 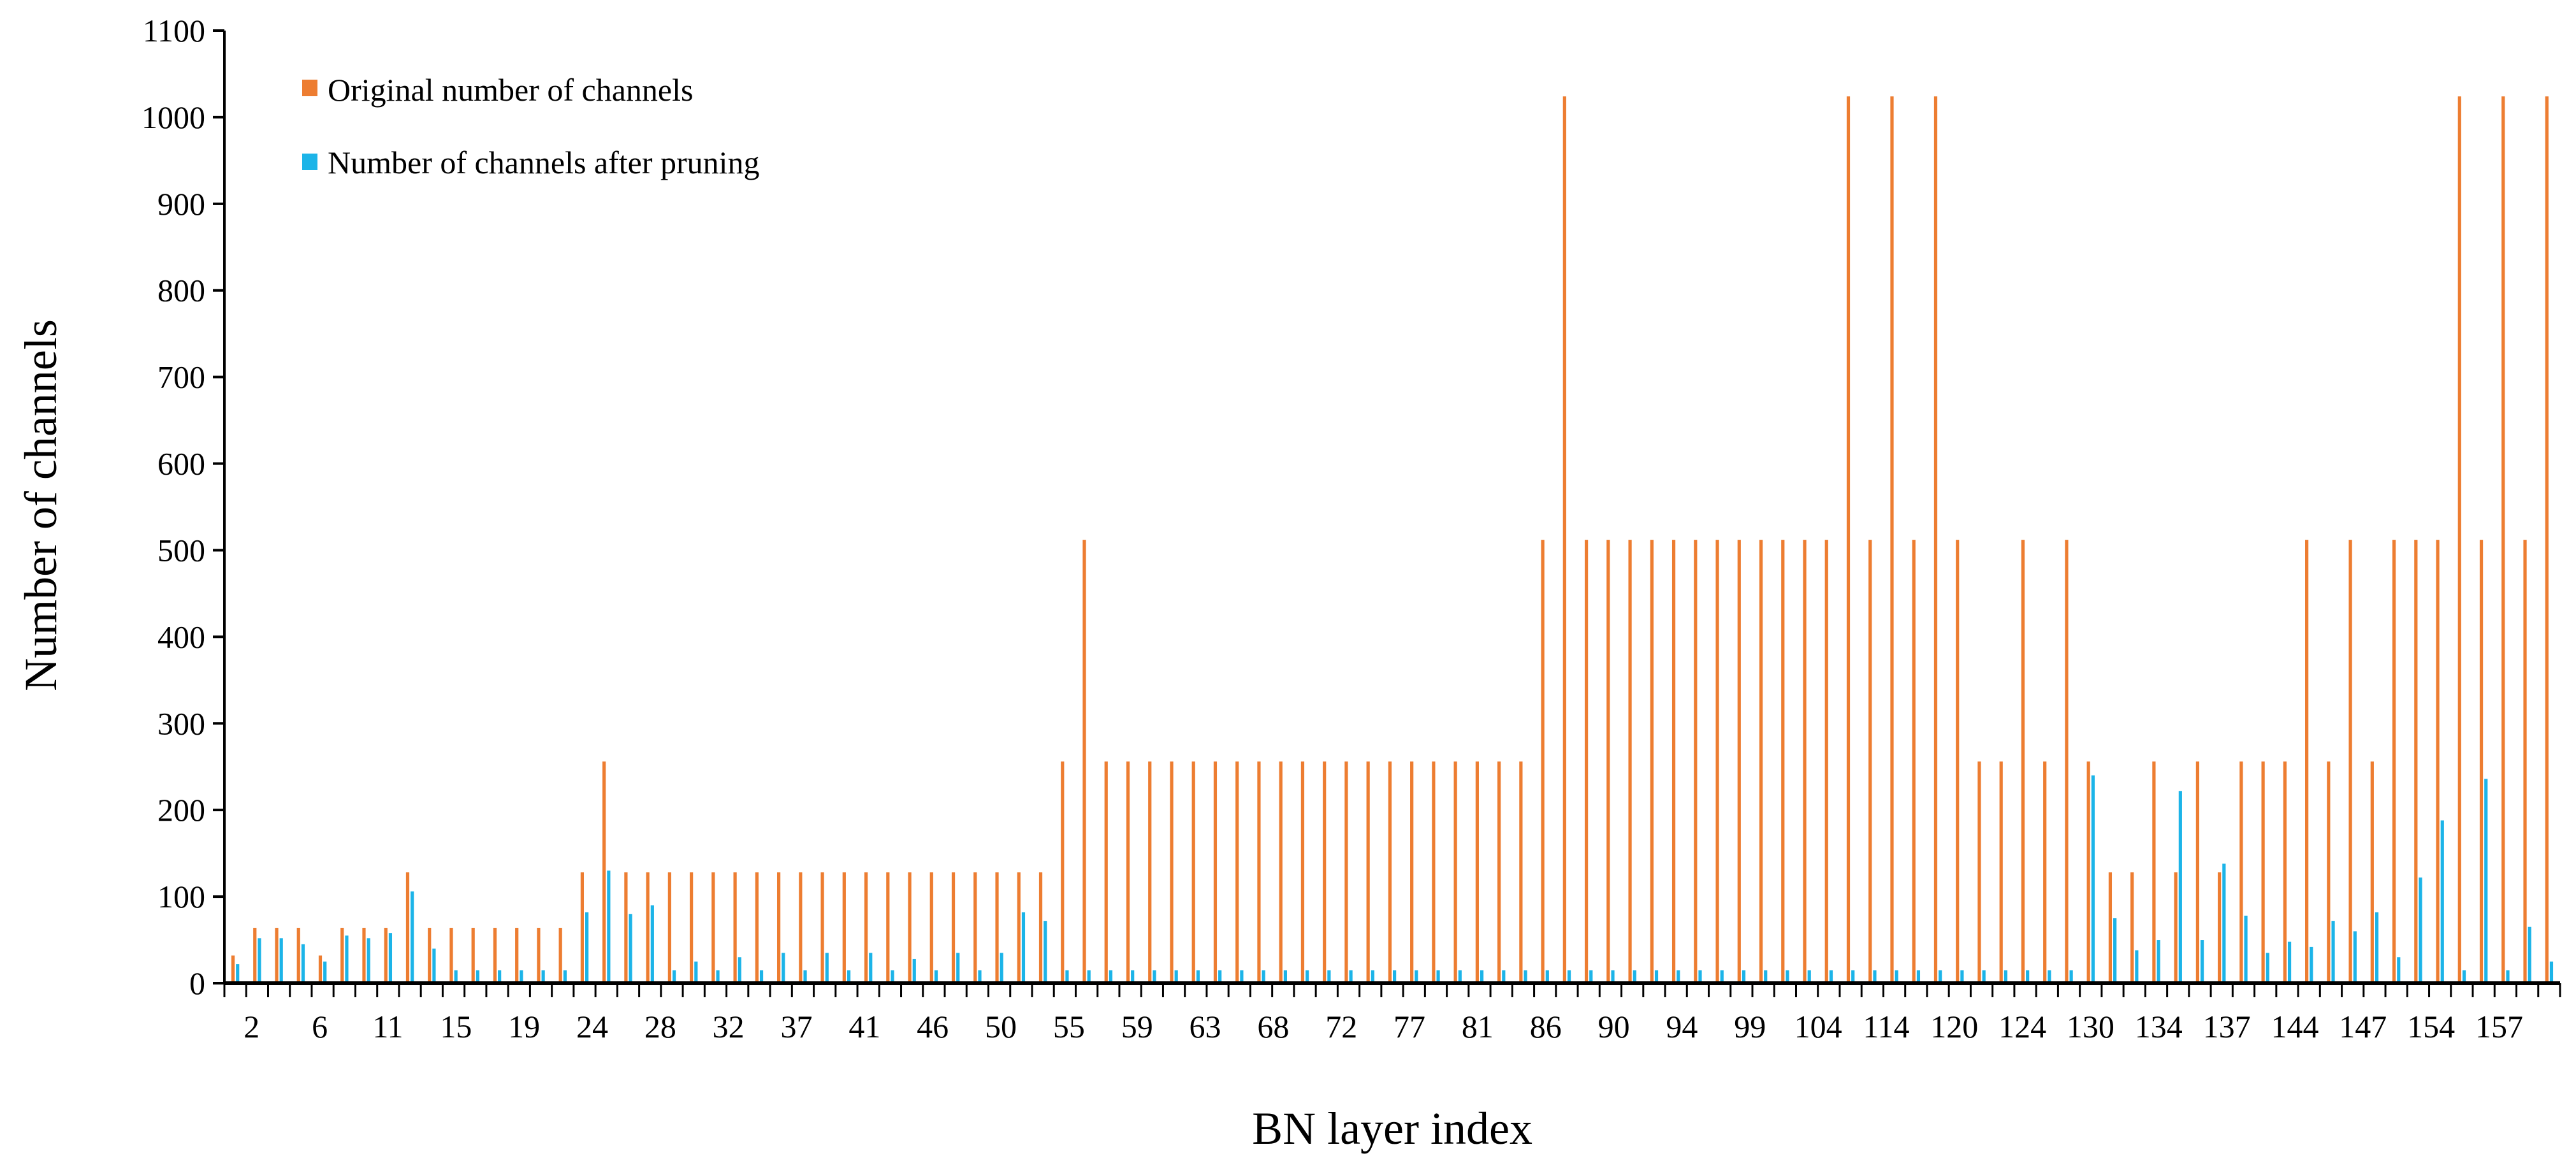 What do you see at coordinates (309, 88) in the screenshot?
I see `legend-swatch-original` at bounding box center [309, 88].